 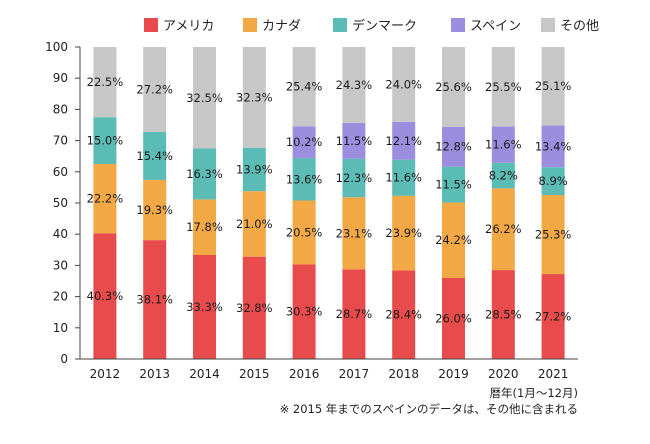 What do you see at coordinates (188, 26) in the screenshot?
I see `legend-label: アメリカ` at bounding box center [188, 26].